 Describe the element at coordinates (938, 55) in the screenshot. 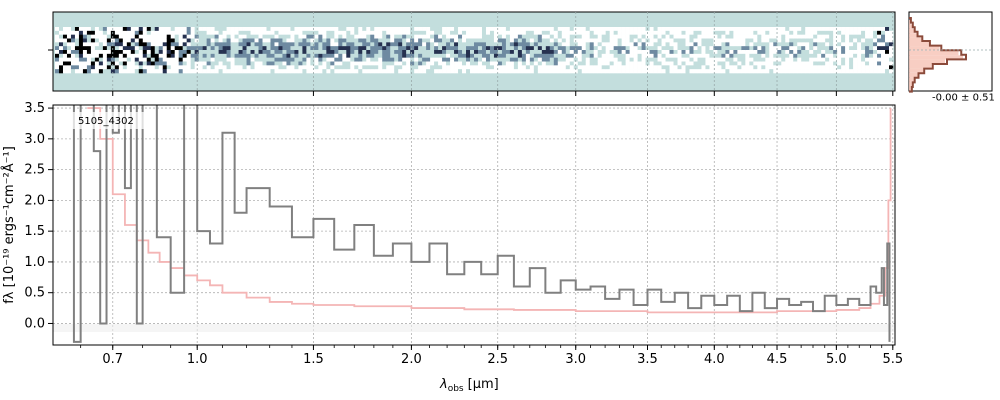

I see `histogram-outline` at that location.